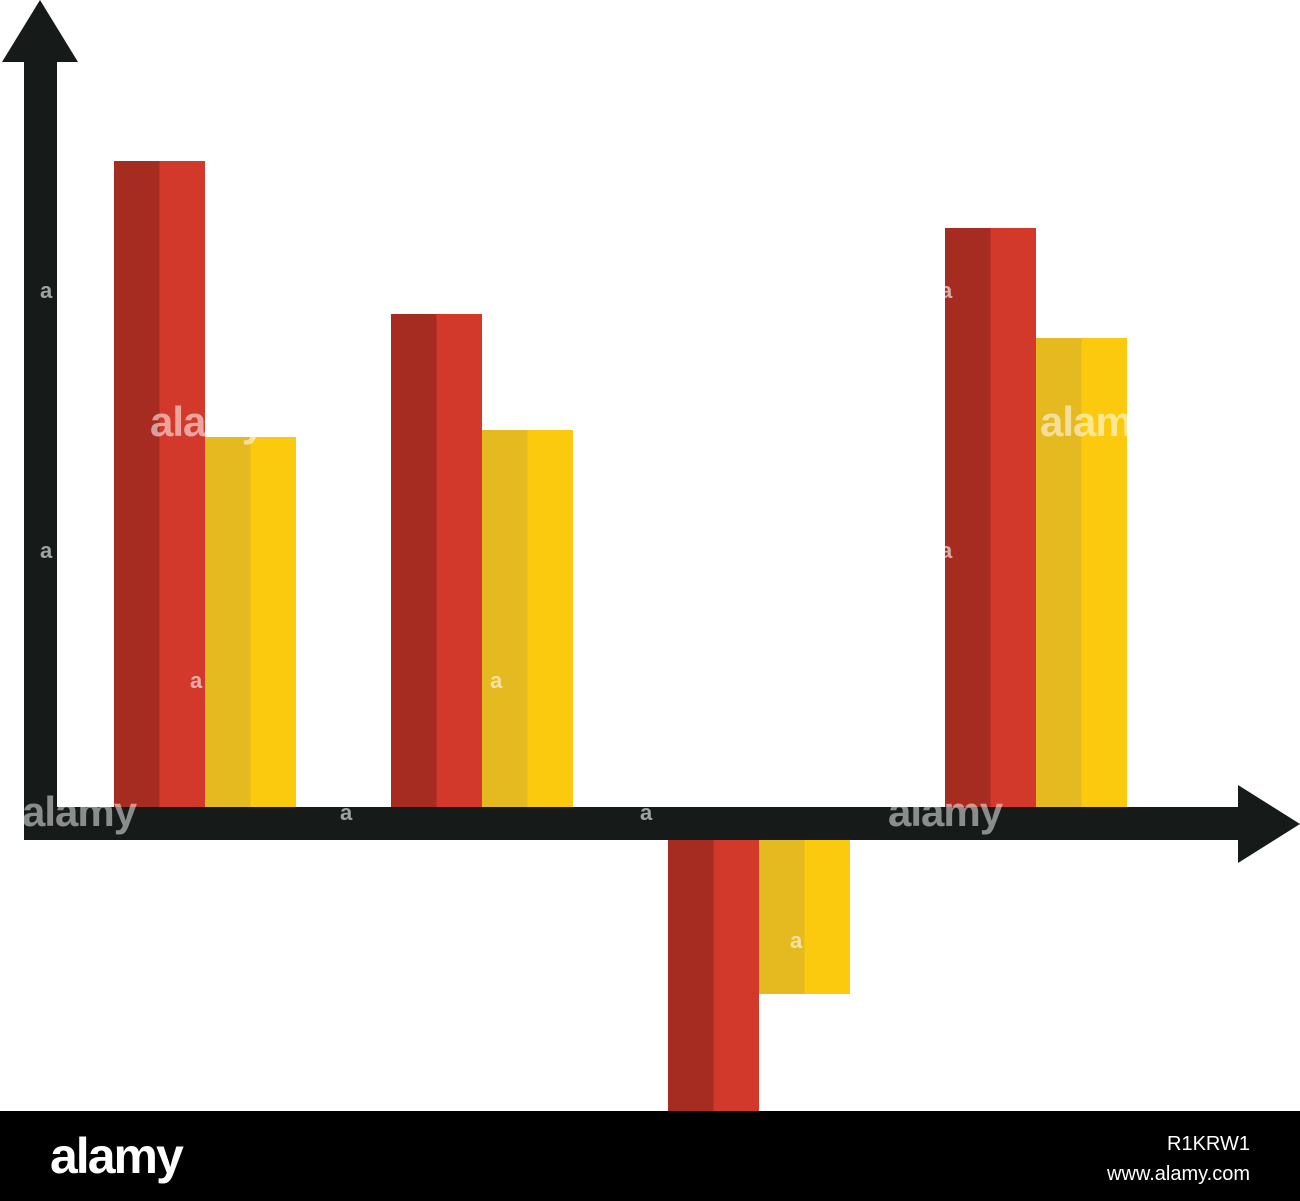  I want to click on bar-series-2-category-1-shade, so click(228, 622).